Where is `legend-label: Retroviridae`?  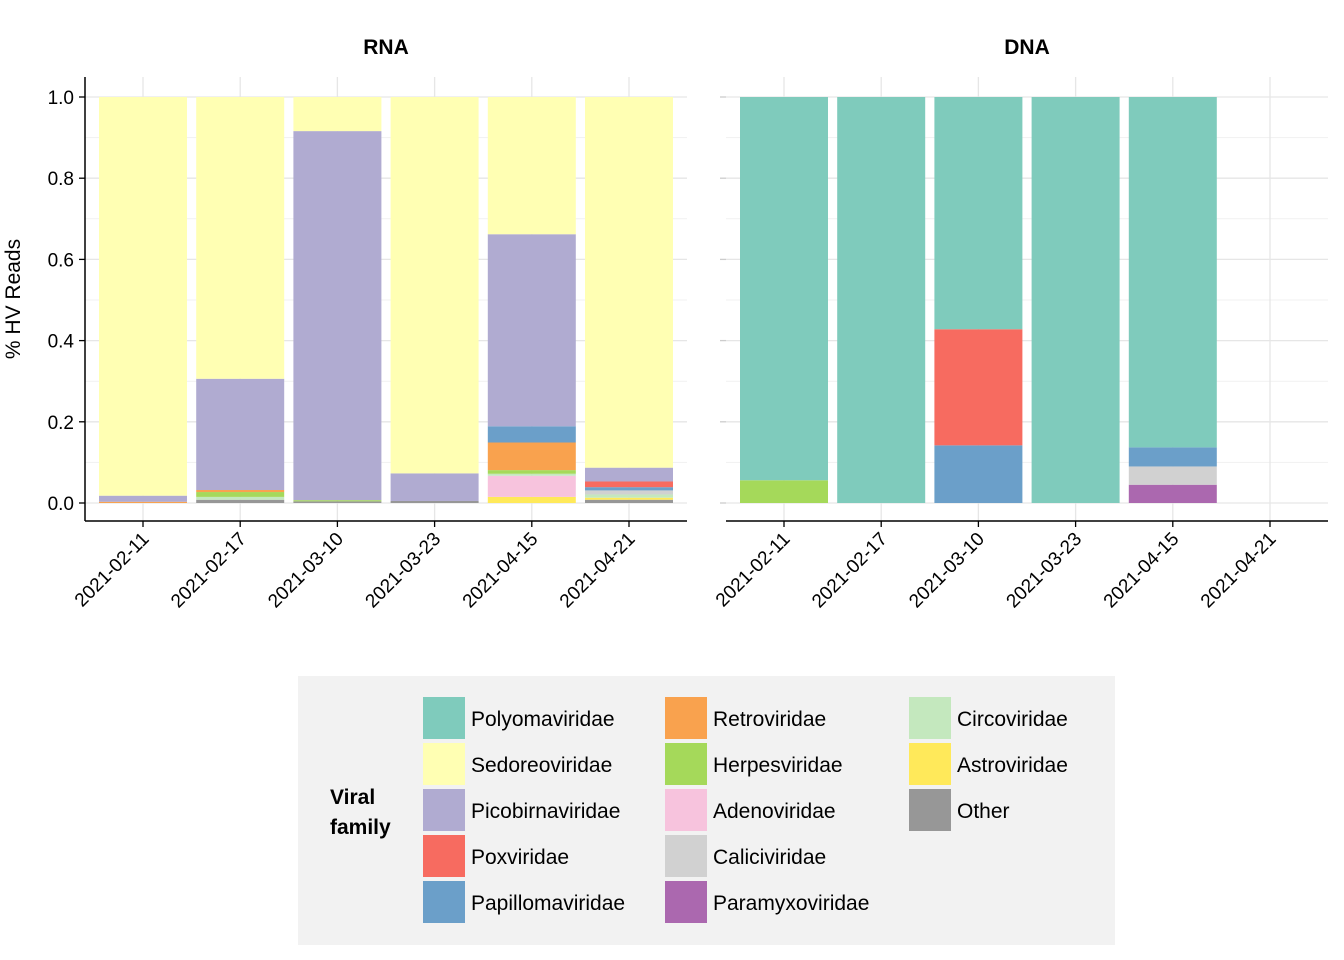 legend-label: Retroviridae is located at coordinates (769, 719).